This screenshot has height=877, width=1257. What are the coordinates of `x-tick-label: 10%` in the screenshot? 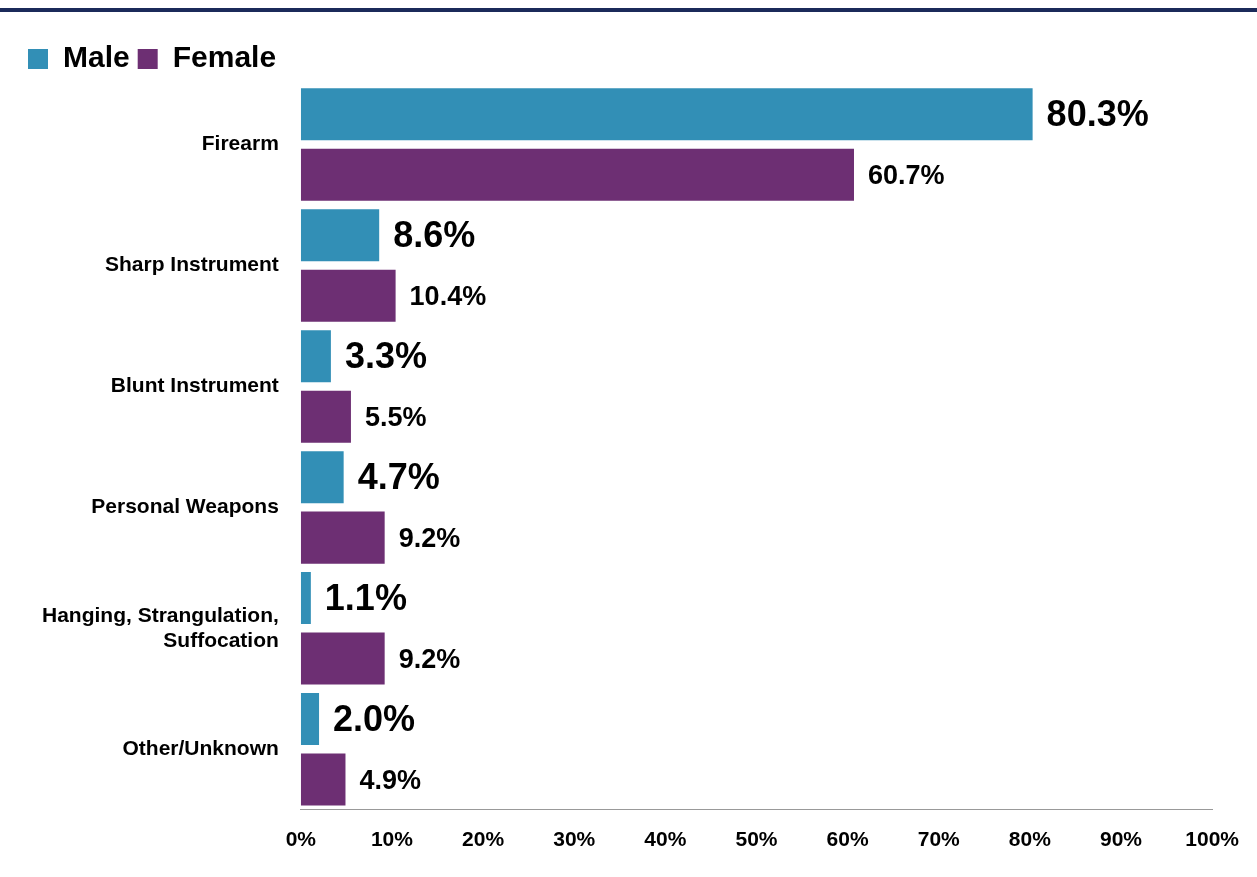 It's located at (392, 839).